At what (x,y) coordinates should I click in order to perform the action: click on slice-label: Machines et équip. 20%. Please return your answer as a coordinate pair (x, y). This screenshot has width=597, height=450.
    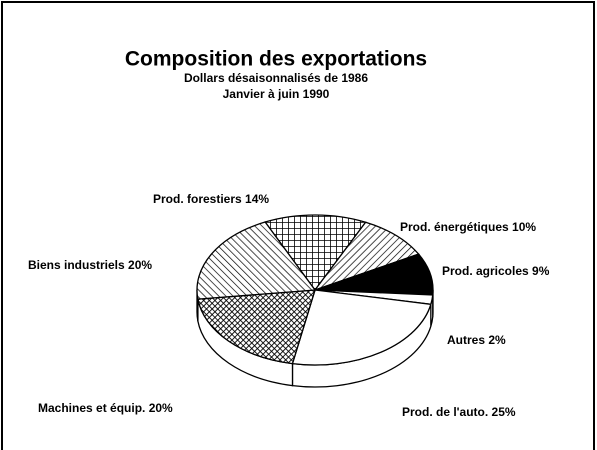
    Looking at the image, I should click on (105, 408).